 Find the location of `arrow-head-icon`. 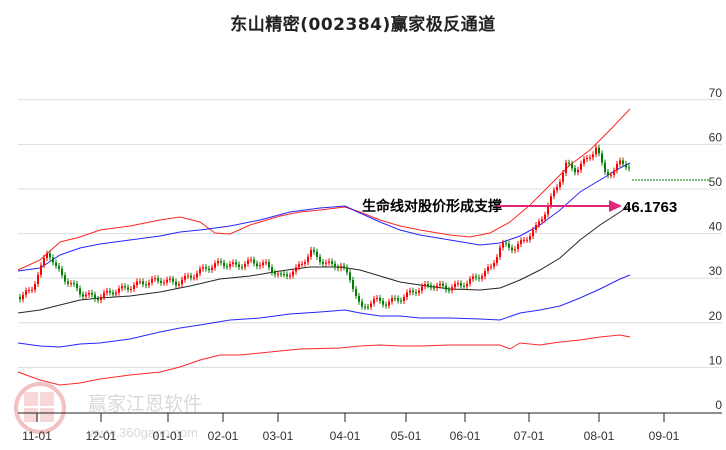

arrow-head-icon is located at coordinates (615, 206).